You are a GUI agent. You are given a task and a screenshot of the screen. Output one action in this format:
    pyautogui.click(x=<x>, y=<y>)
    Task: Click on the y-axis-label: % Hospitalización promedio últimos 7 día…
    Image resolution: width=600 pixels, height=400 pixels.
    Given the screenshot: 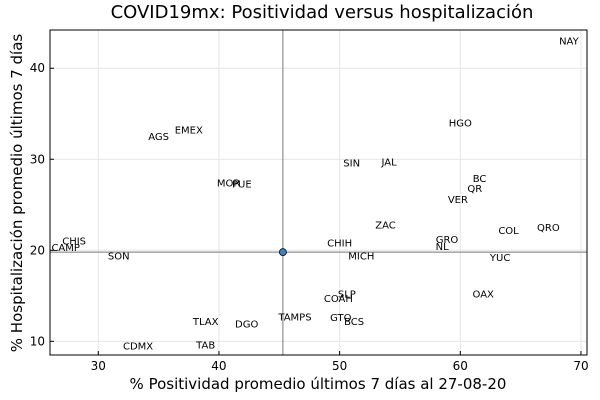 What is the action you would take?
    pyautogui.click(x=17, y=193)
    